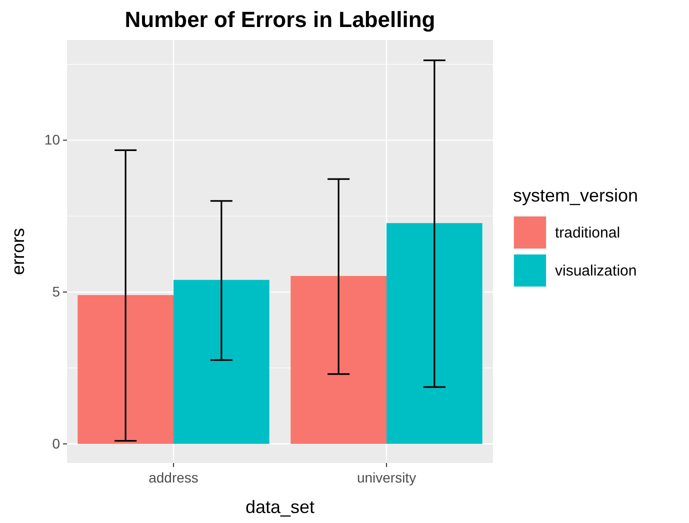  Describe the element at coordinates (173, 478) in the screenshot. I see `x-tick-label: address` at that location.